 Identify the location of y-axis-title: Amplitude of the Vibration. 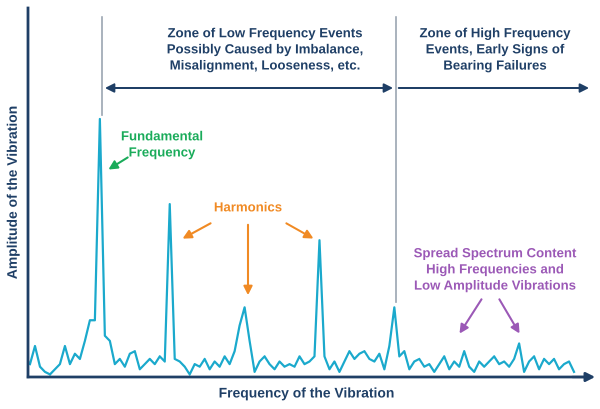
(13, 192).